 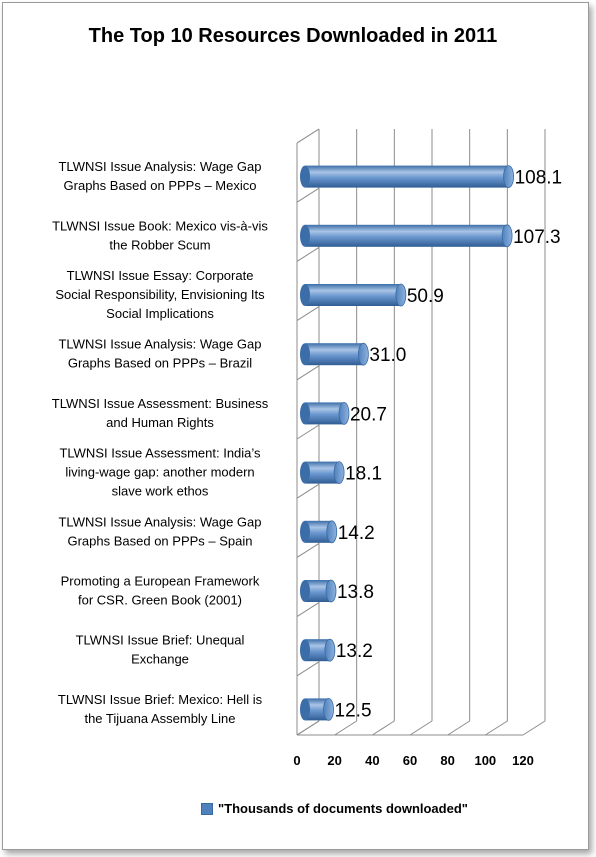 What do you see at coordinates (159, 472) in the screenshot?
I see `category-label-line: living-wage gap: another modern` at bounding box center [159, 472].